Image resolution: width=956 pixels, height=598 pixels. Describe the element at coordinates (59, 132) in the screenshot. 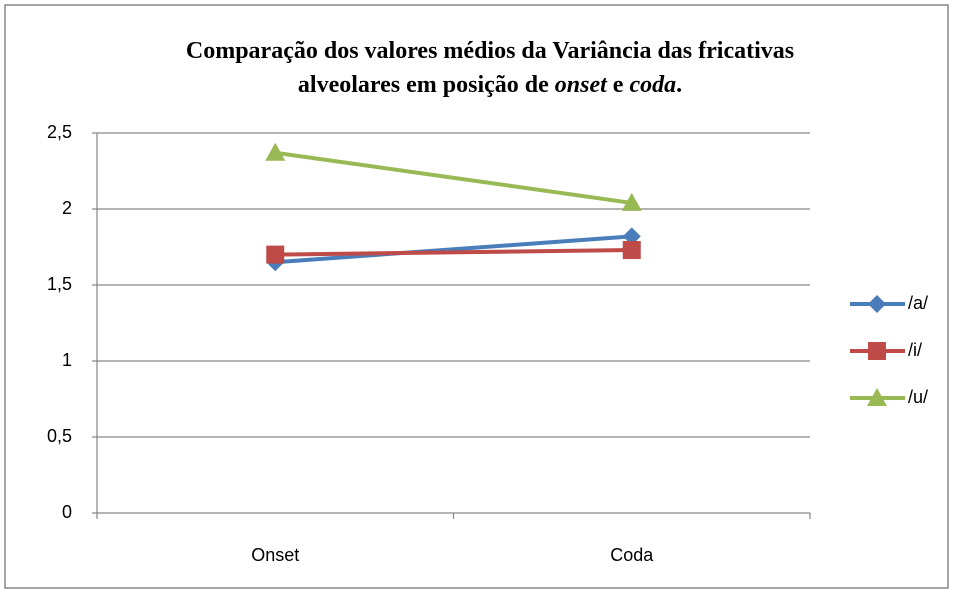

I see `y-tick-label: 2,5` at that location.